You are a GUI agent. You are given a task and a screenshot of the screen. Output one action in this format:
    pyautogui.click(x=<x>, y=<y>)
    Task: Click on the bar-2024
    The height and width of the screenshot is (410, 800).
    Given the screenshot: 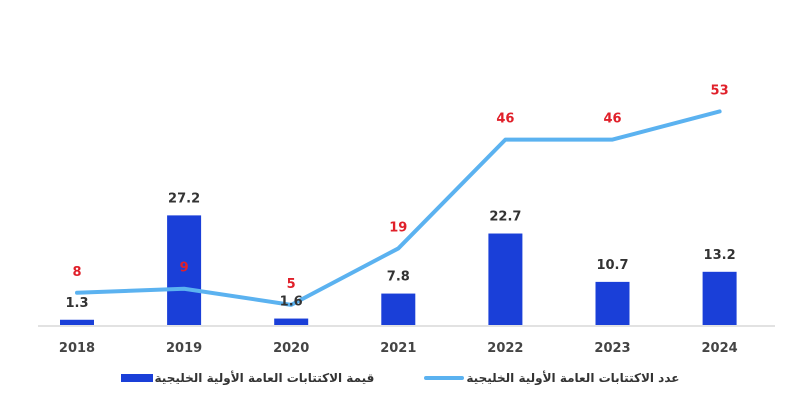 What is the action you would take?
    pyautogui.click(x=719, y=298)
    